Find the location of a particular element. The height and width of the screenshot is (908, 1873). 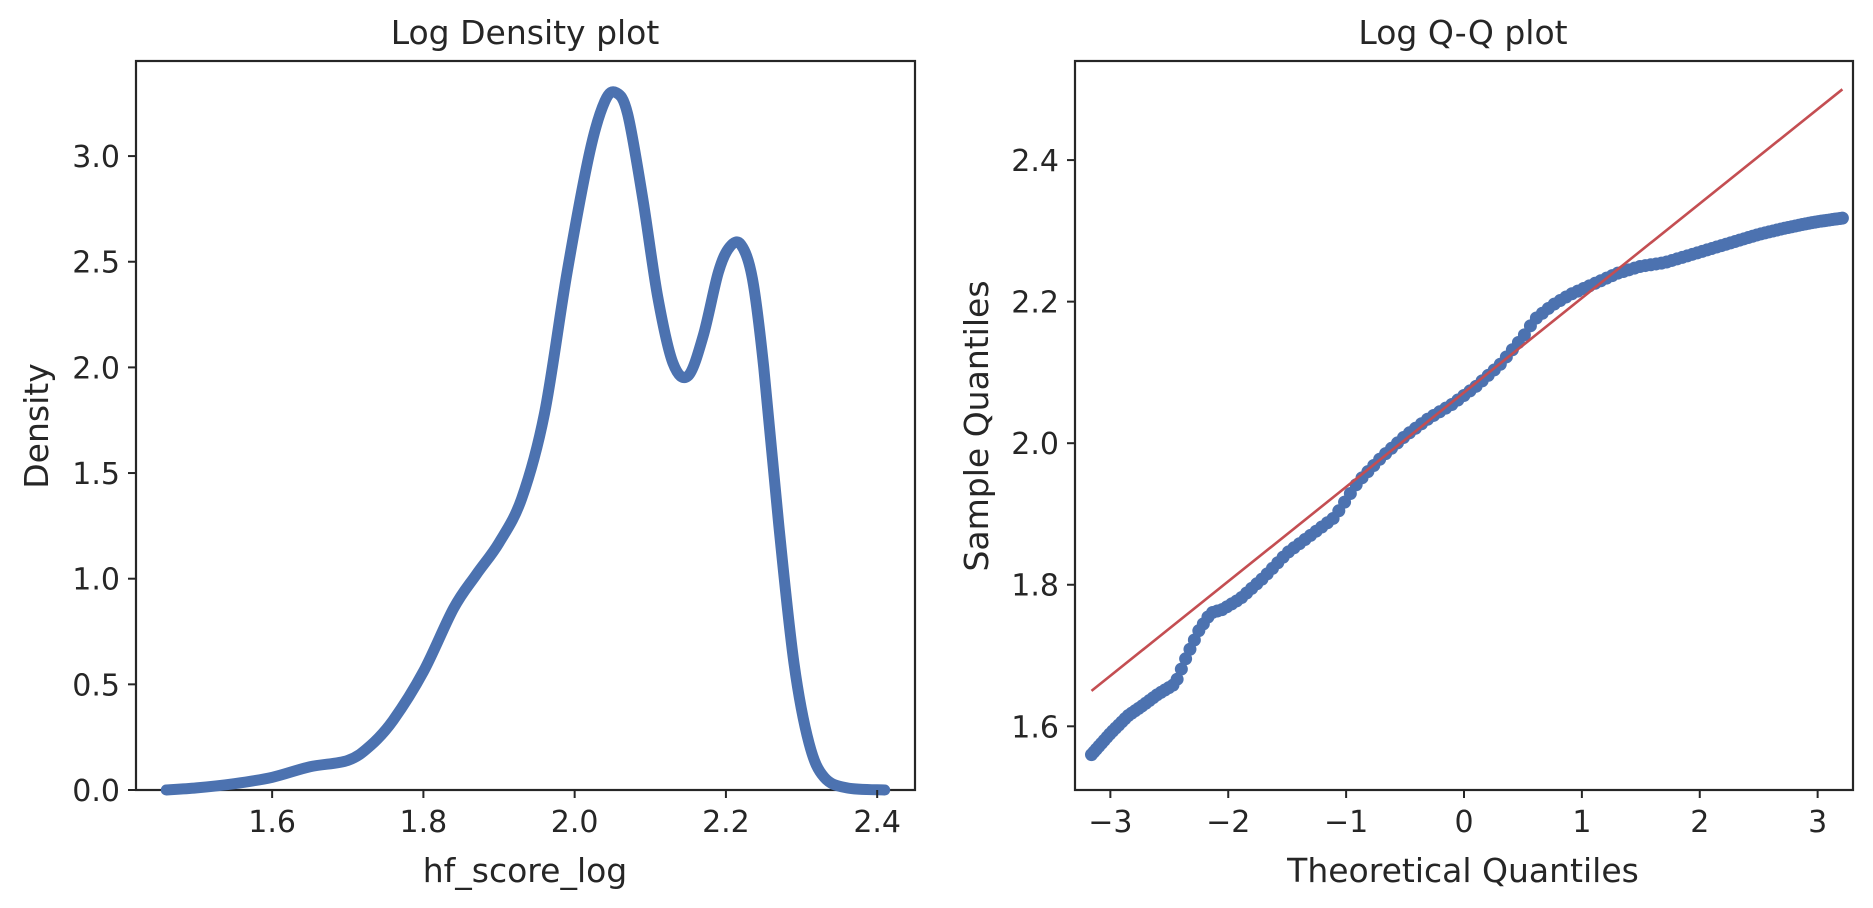

qq-x-tick-label: 3 is located at coordinates (1817, 822).